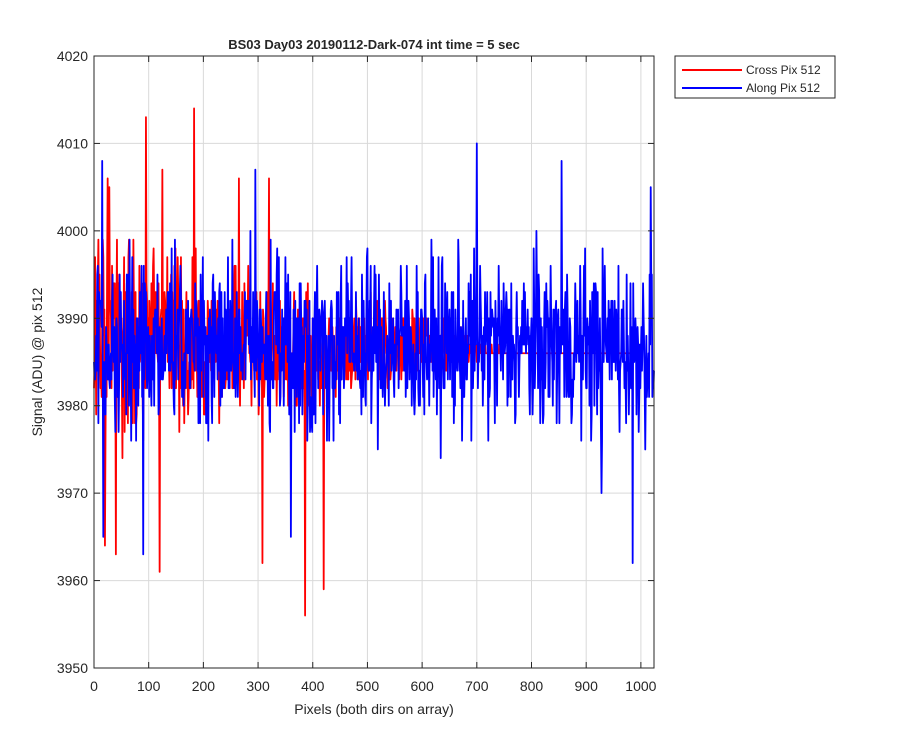 The image size is (900, 750). Describe the element at coordinates (72, 56) in the screenshot. I see `y-tick-label: 4020` at that location.